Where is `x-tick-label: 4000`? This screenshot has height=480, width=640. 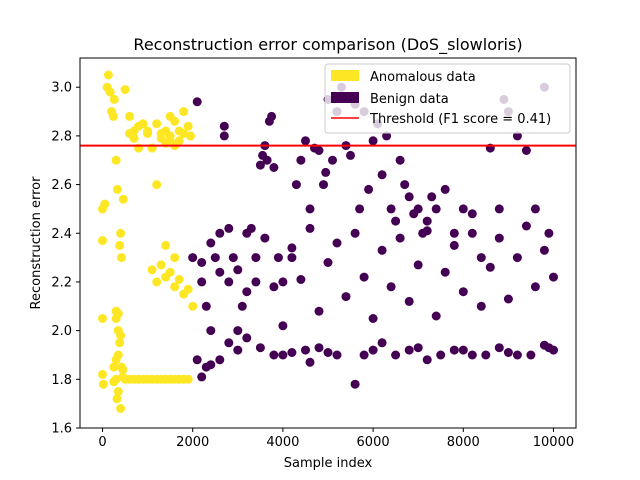 x-tick-label: 4000 is located at coordinates (282, 442).